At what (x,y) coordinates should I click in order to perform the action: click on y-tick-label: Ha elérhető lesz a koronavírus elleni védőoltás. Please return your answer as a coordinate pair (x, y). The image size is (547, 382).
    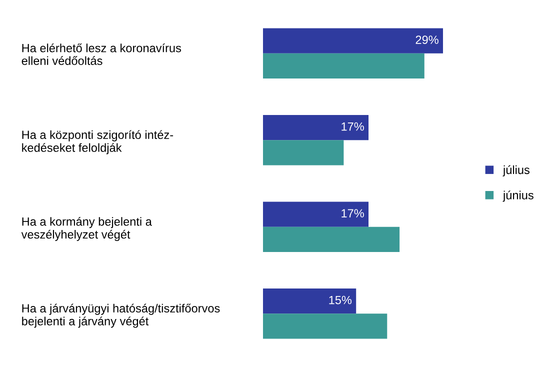
    Looking at the image, I should click on (102, 54).